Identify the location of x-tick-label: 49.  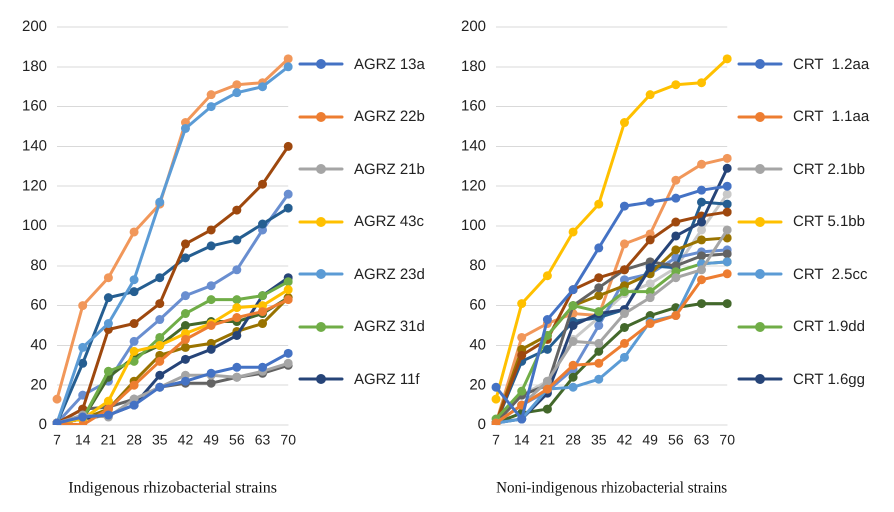
(211, 439).